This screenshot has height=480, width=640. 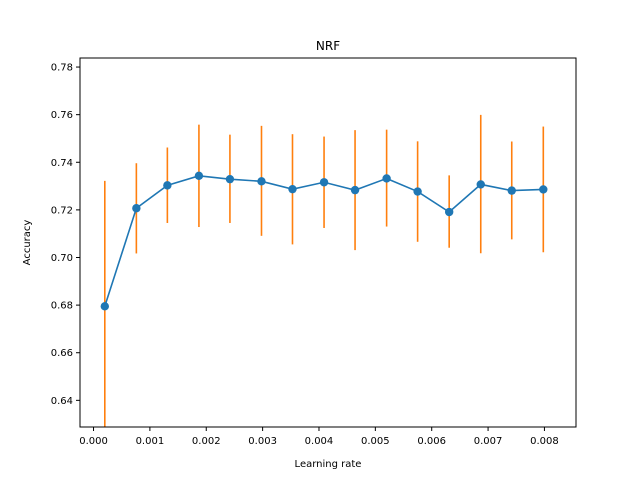 What do you see at coordinates (62, 353) in the screenshot?
I see `y-tick-label: 0.66` at bounding box center [62, 353].